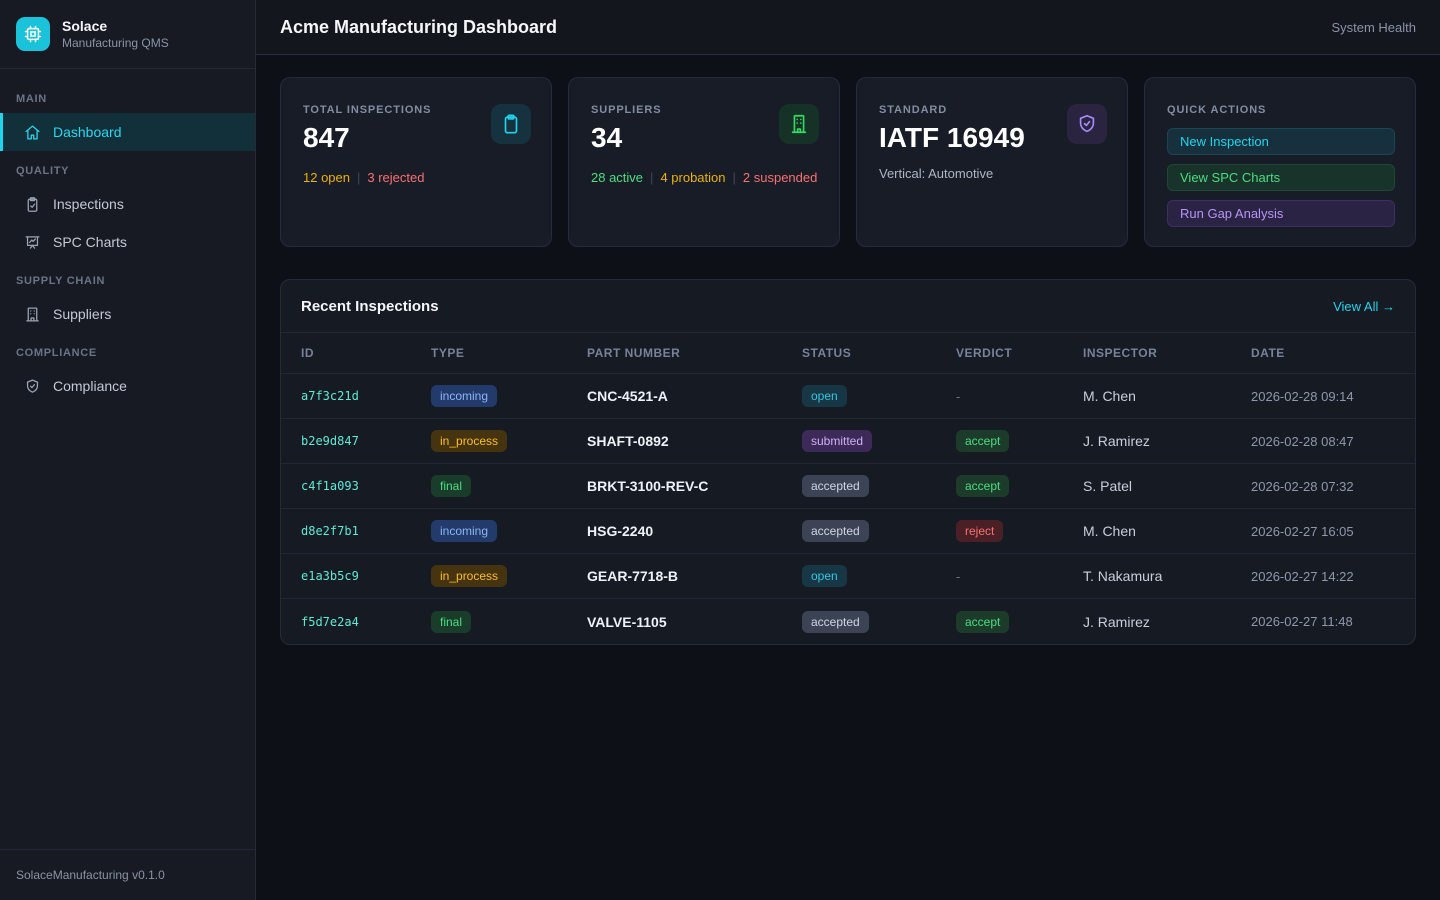  I want to click on inspection-id: e1a3b5c9, so click(330, 576).